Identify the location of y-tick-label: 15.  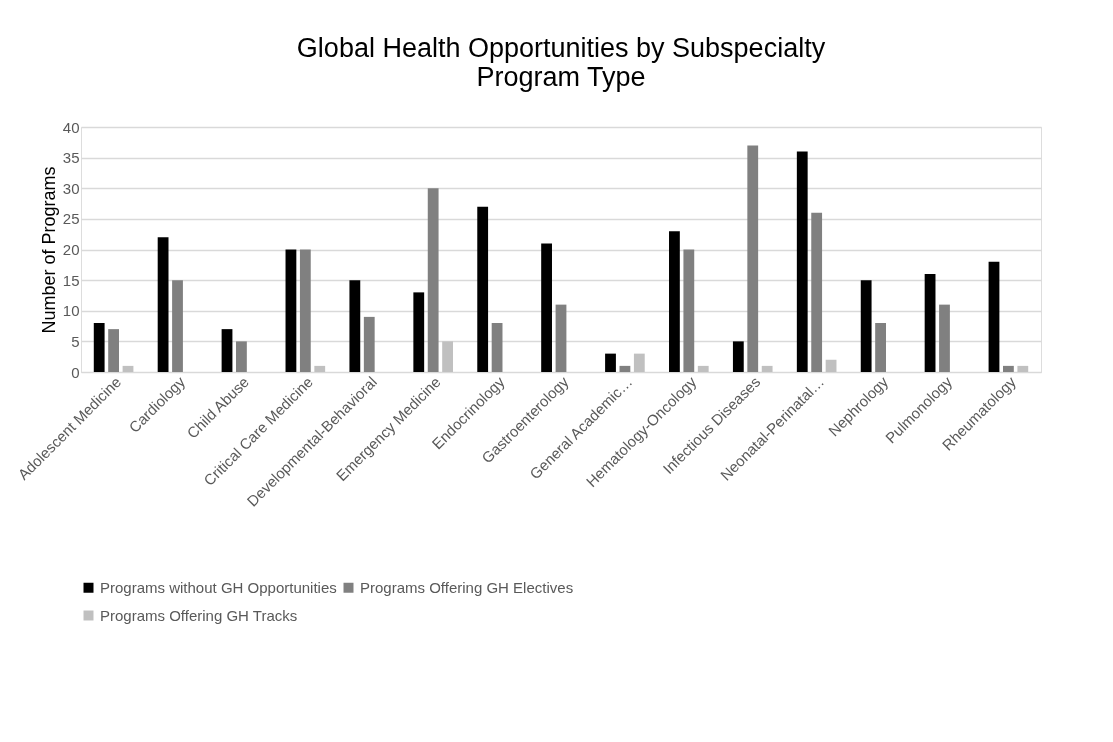
(71, 280).